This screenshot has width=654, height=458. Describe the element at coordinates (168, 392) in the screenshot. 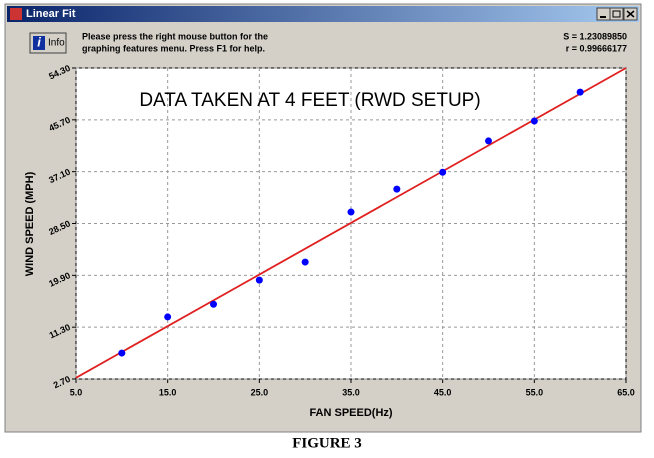

I see `x-tick-label: 15.0` at that location.